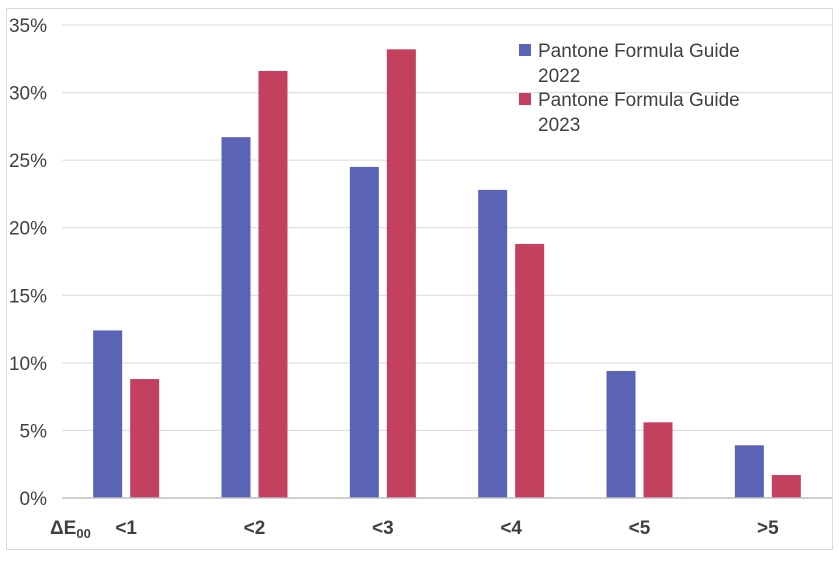  I want to click on y-tick-label: 25%, so click(28, 161).